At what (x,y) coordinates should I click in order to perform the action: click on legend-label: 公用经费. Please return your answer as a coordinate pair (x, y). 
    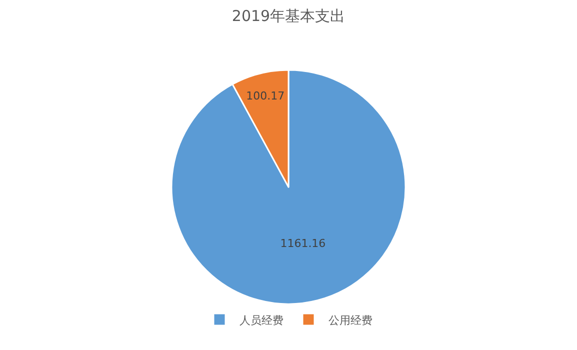
    Looking at the image, I should click on (350, 320).